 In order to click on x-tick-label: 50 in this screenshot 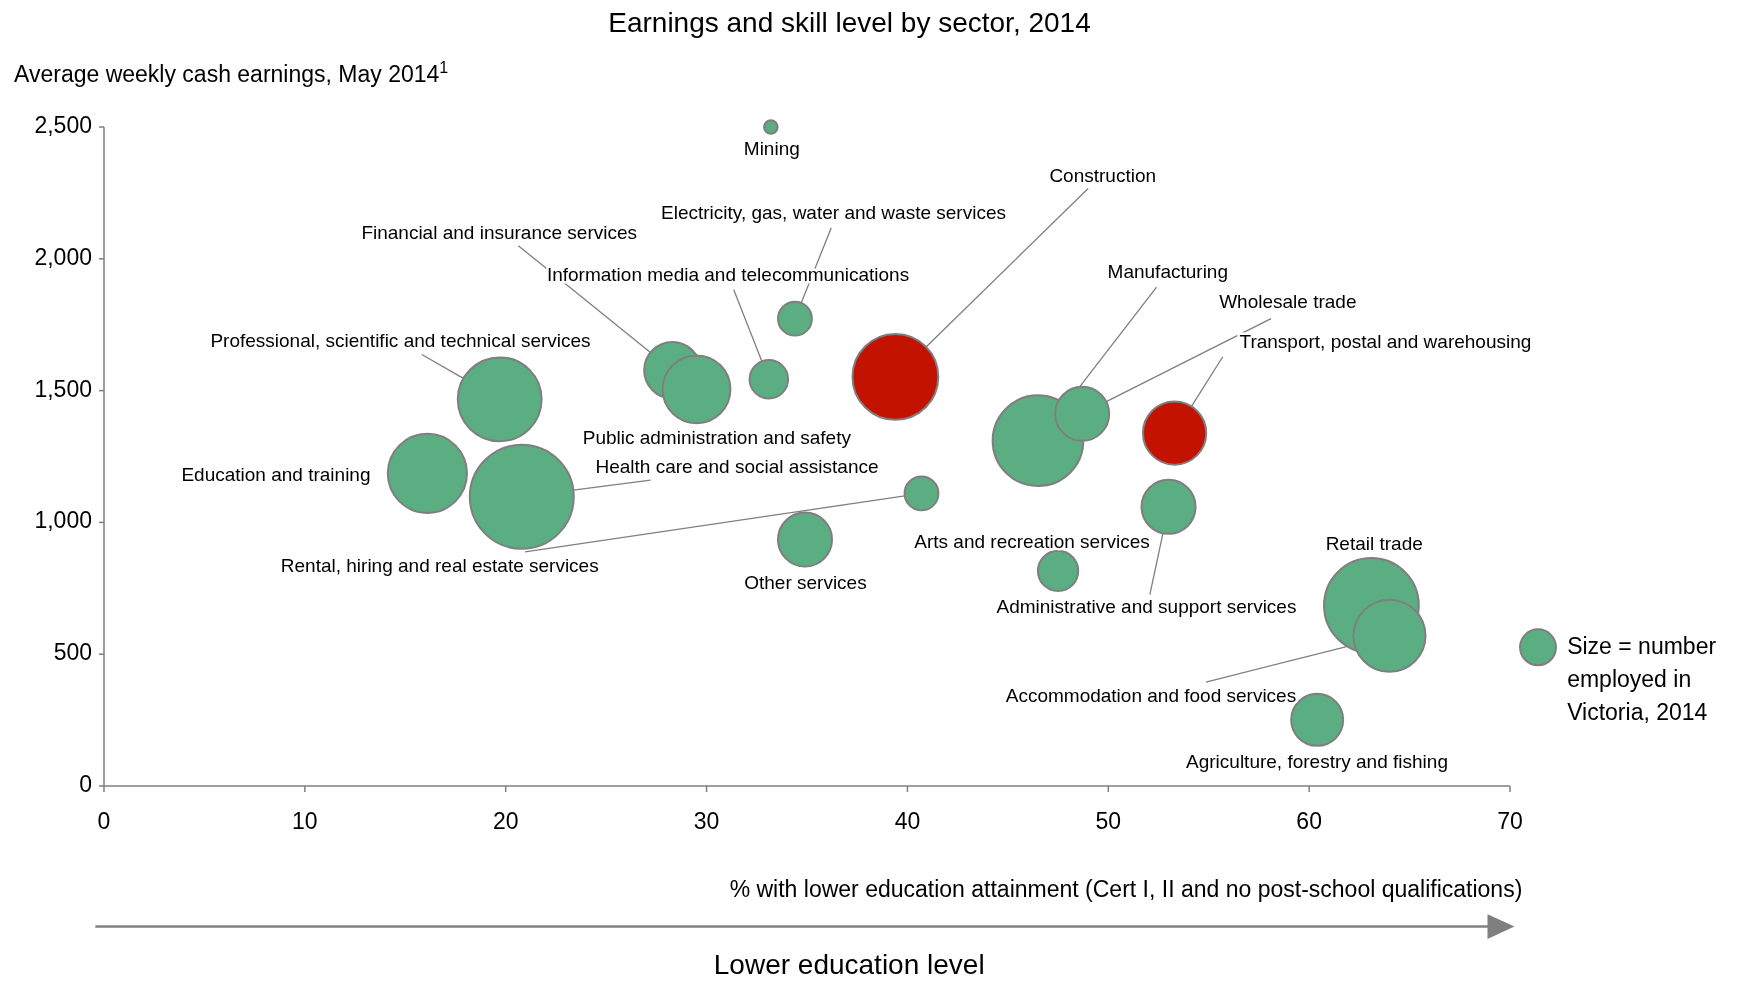, I will do `click(1108, 821)`.